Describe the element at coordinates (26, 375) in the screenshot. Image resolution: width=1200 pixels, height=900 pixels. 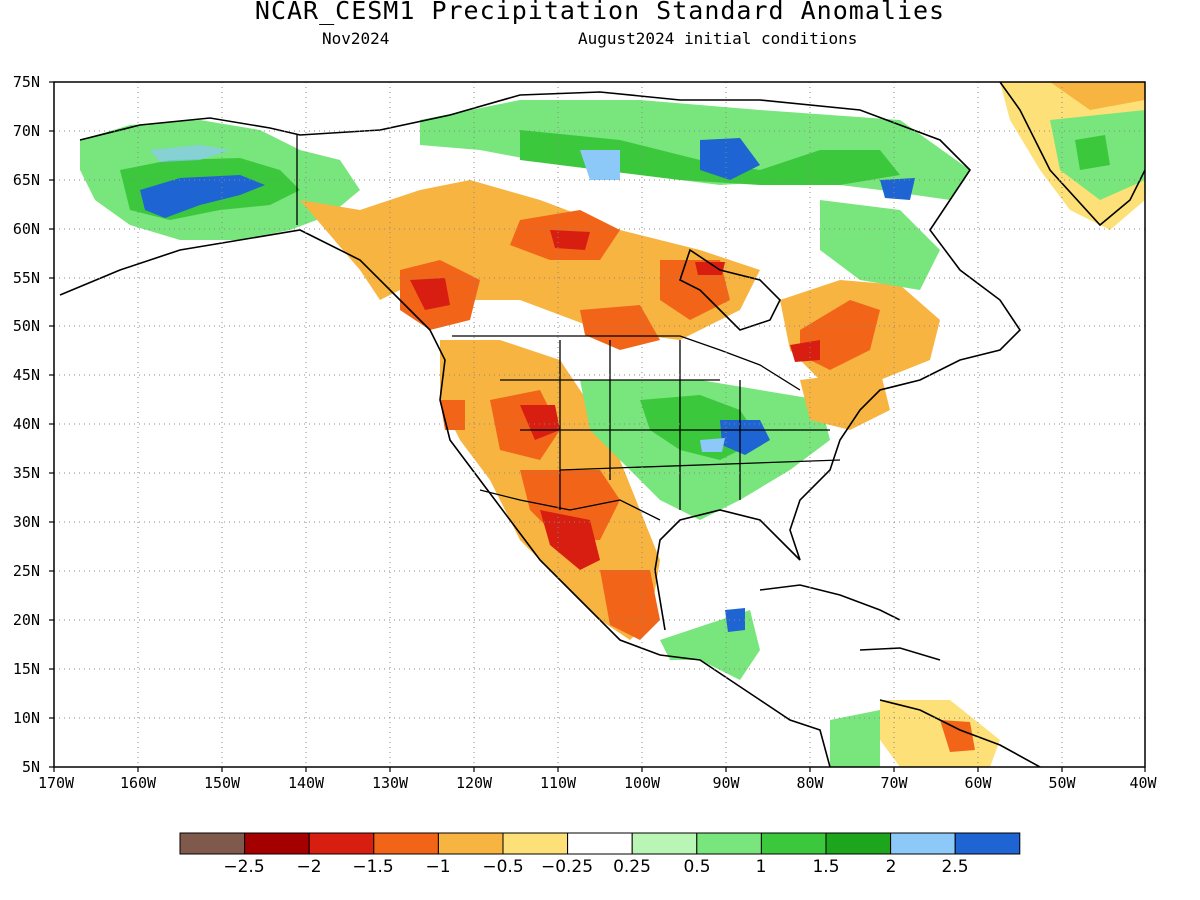
I see `lat-label: 45N` at that location.